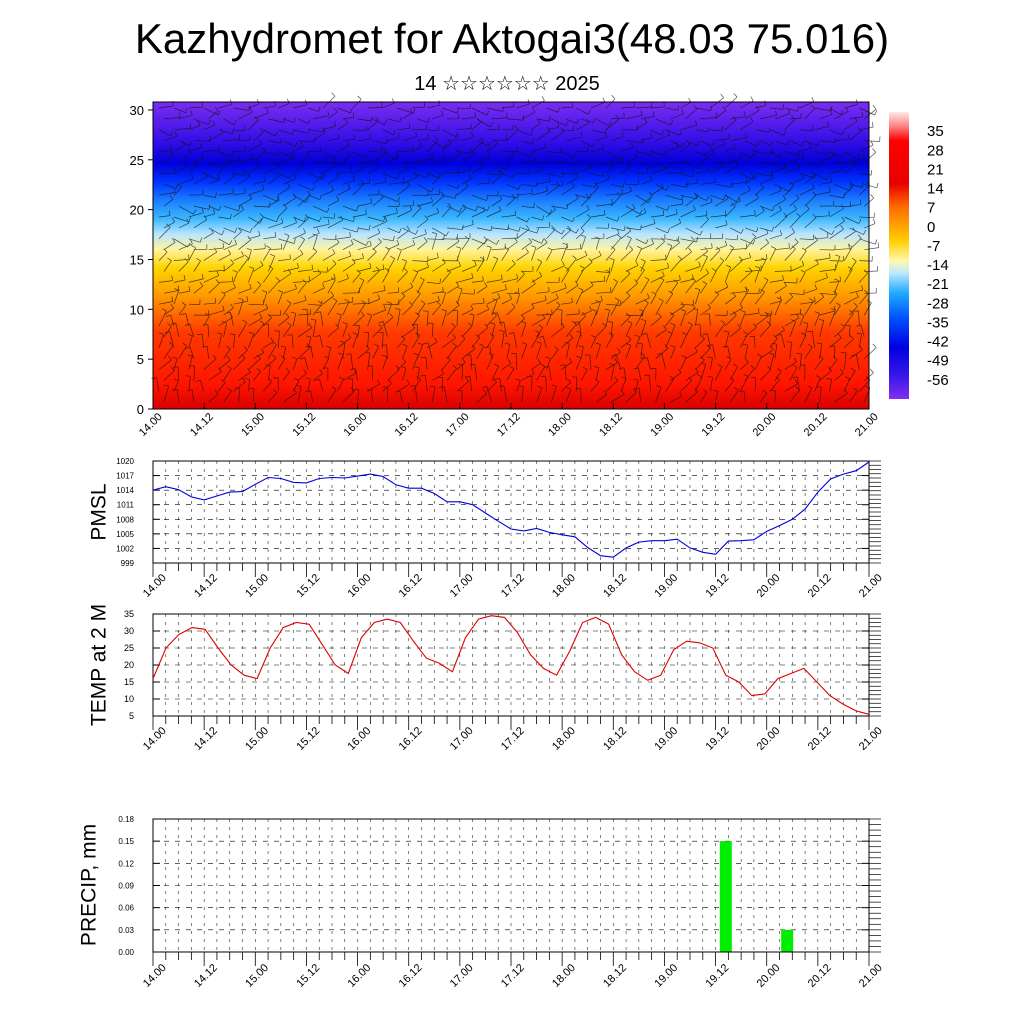  What do you see at coordinates (137, 210) in the screenshot?
I see `section-y-tick-label: 20` at bounding box center [137, 210].